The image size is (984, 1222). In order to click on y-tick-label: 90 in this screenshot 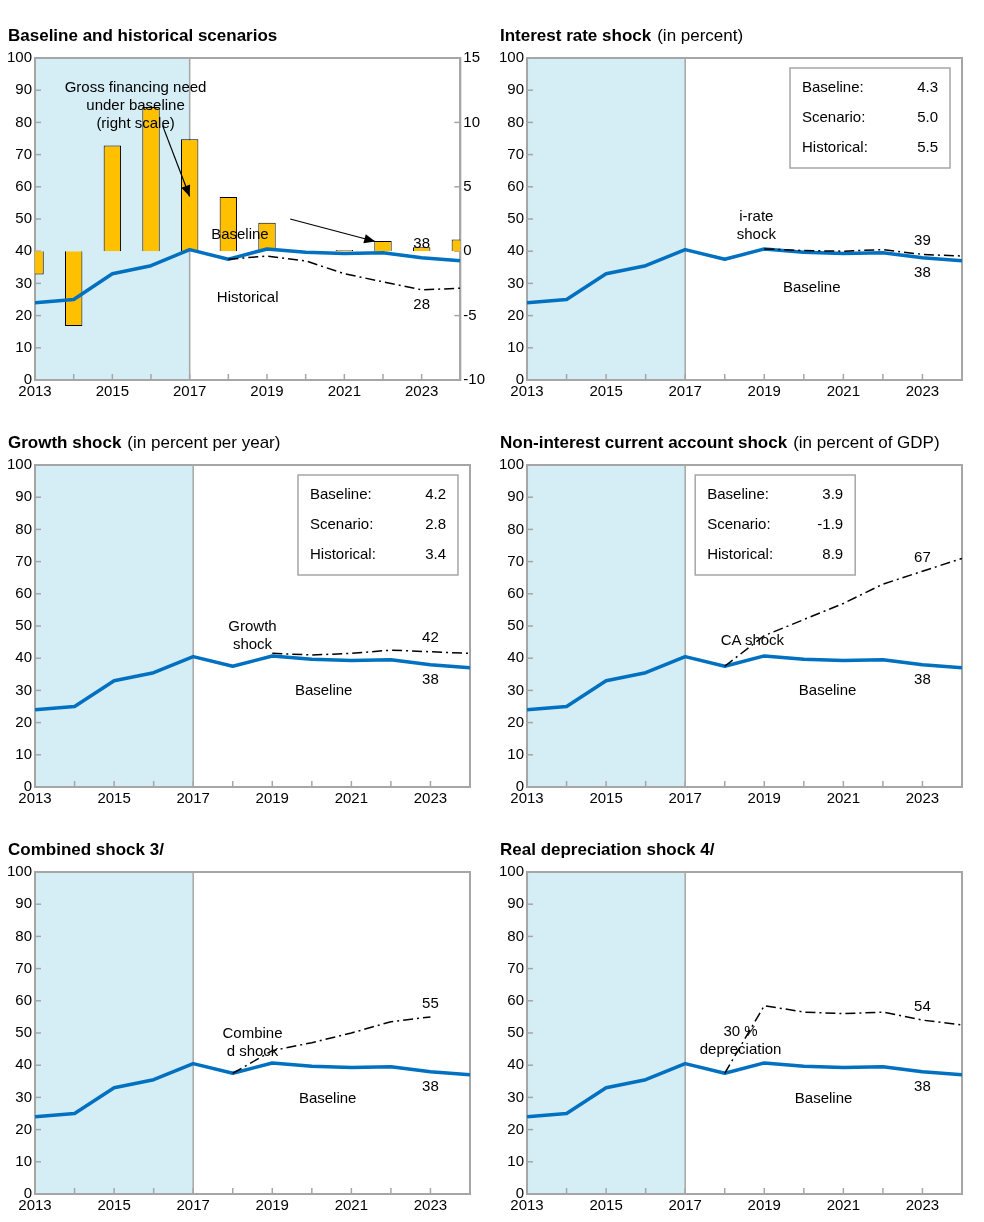, I will do `click(516, 496)`.